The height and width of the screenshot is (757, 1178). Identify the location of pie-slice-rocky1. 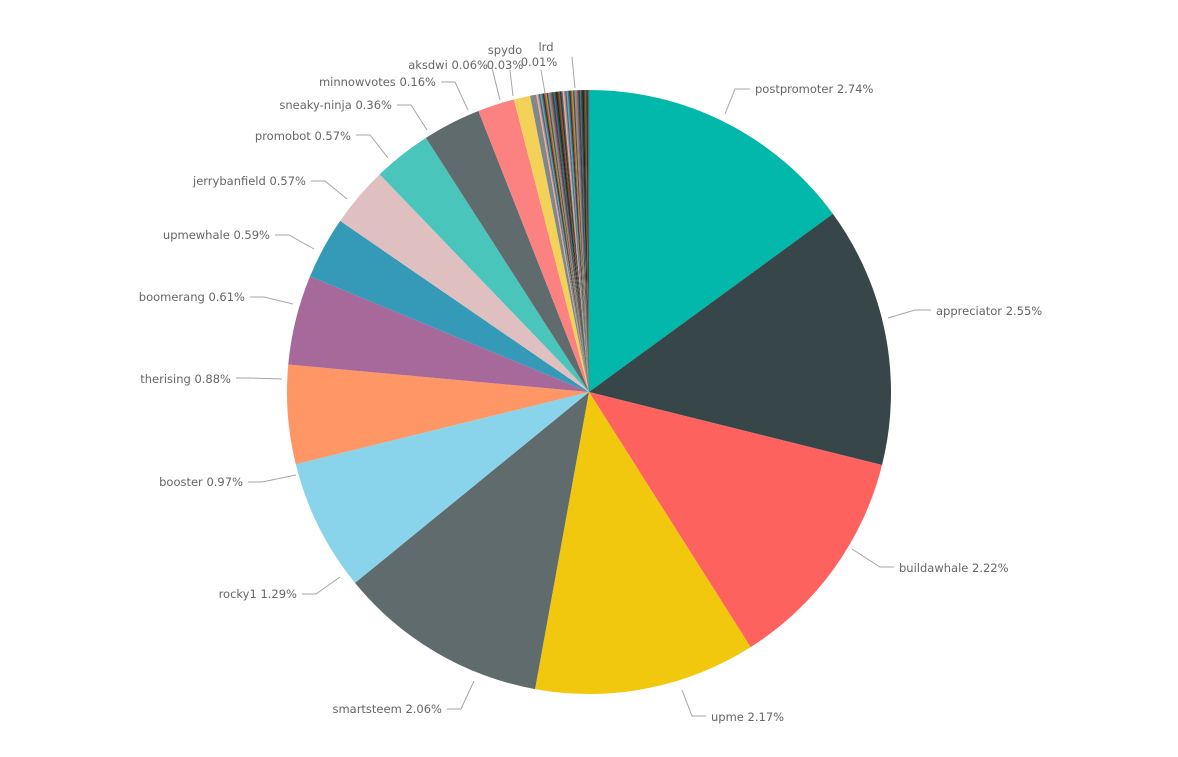
(442, 487).